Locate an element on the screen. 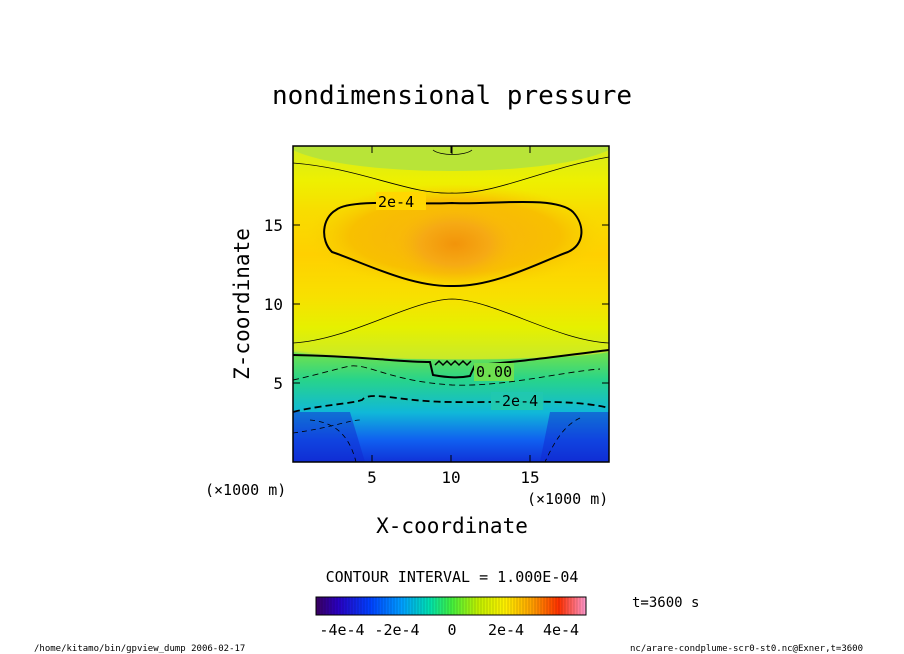 The width and height of the screenshot is (904, 654). y-tick-label: 15 is located at coordinates (273, 225).